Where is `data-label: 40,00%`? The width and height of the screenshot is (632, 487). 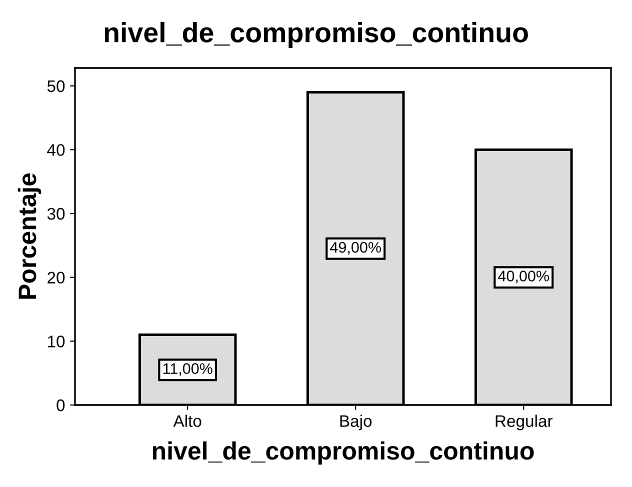
data-label: 40,00% is located at coordinates (523, 277).